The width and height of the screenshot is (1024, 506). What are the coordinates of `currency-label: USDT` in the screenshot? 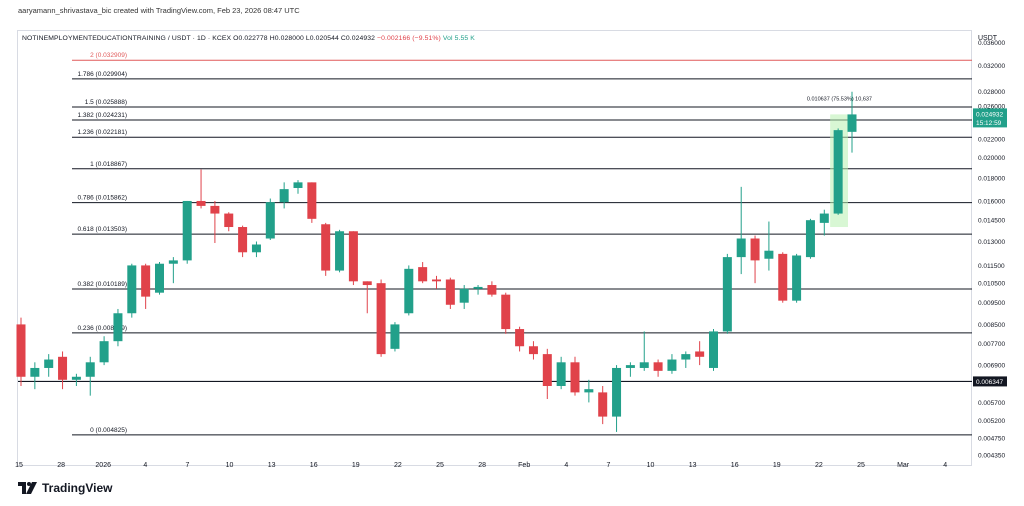 It's located at (988, 38).